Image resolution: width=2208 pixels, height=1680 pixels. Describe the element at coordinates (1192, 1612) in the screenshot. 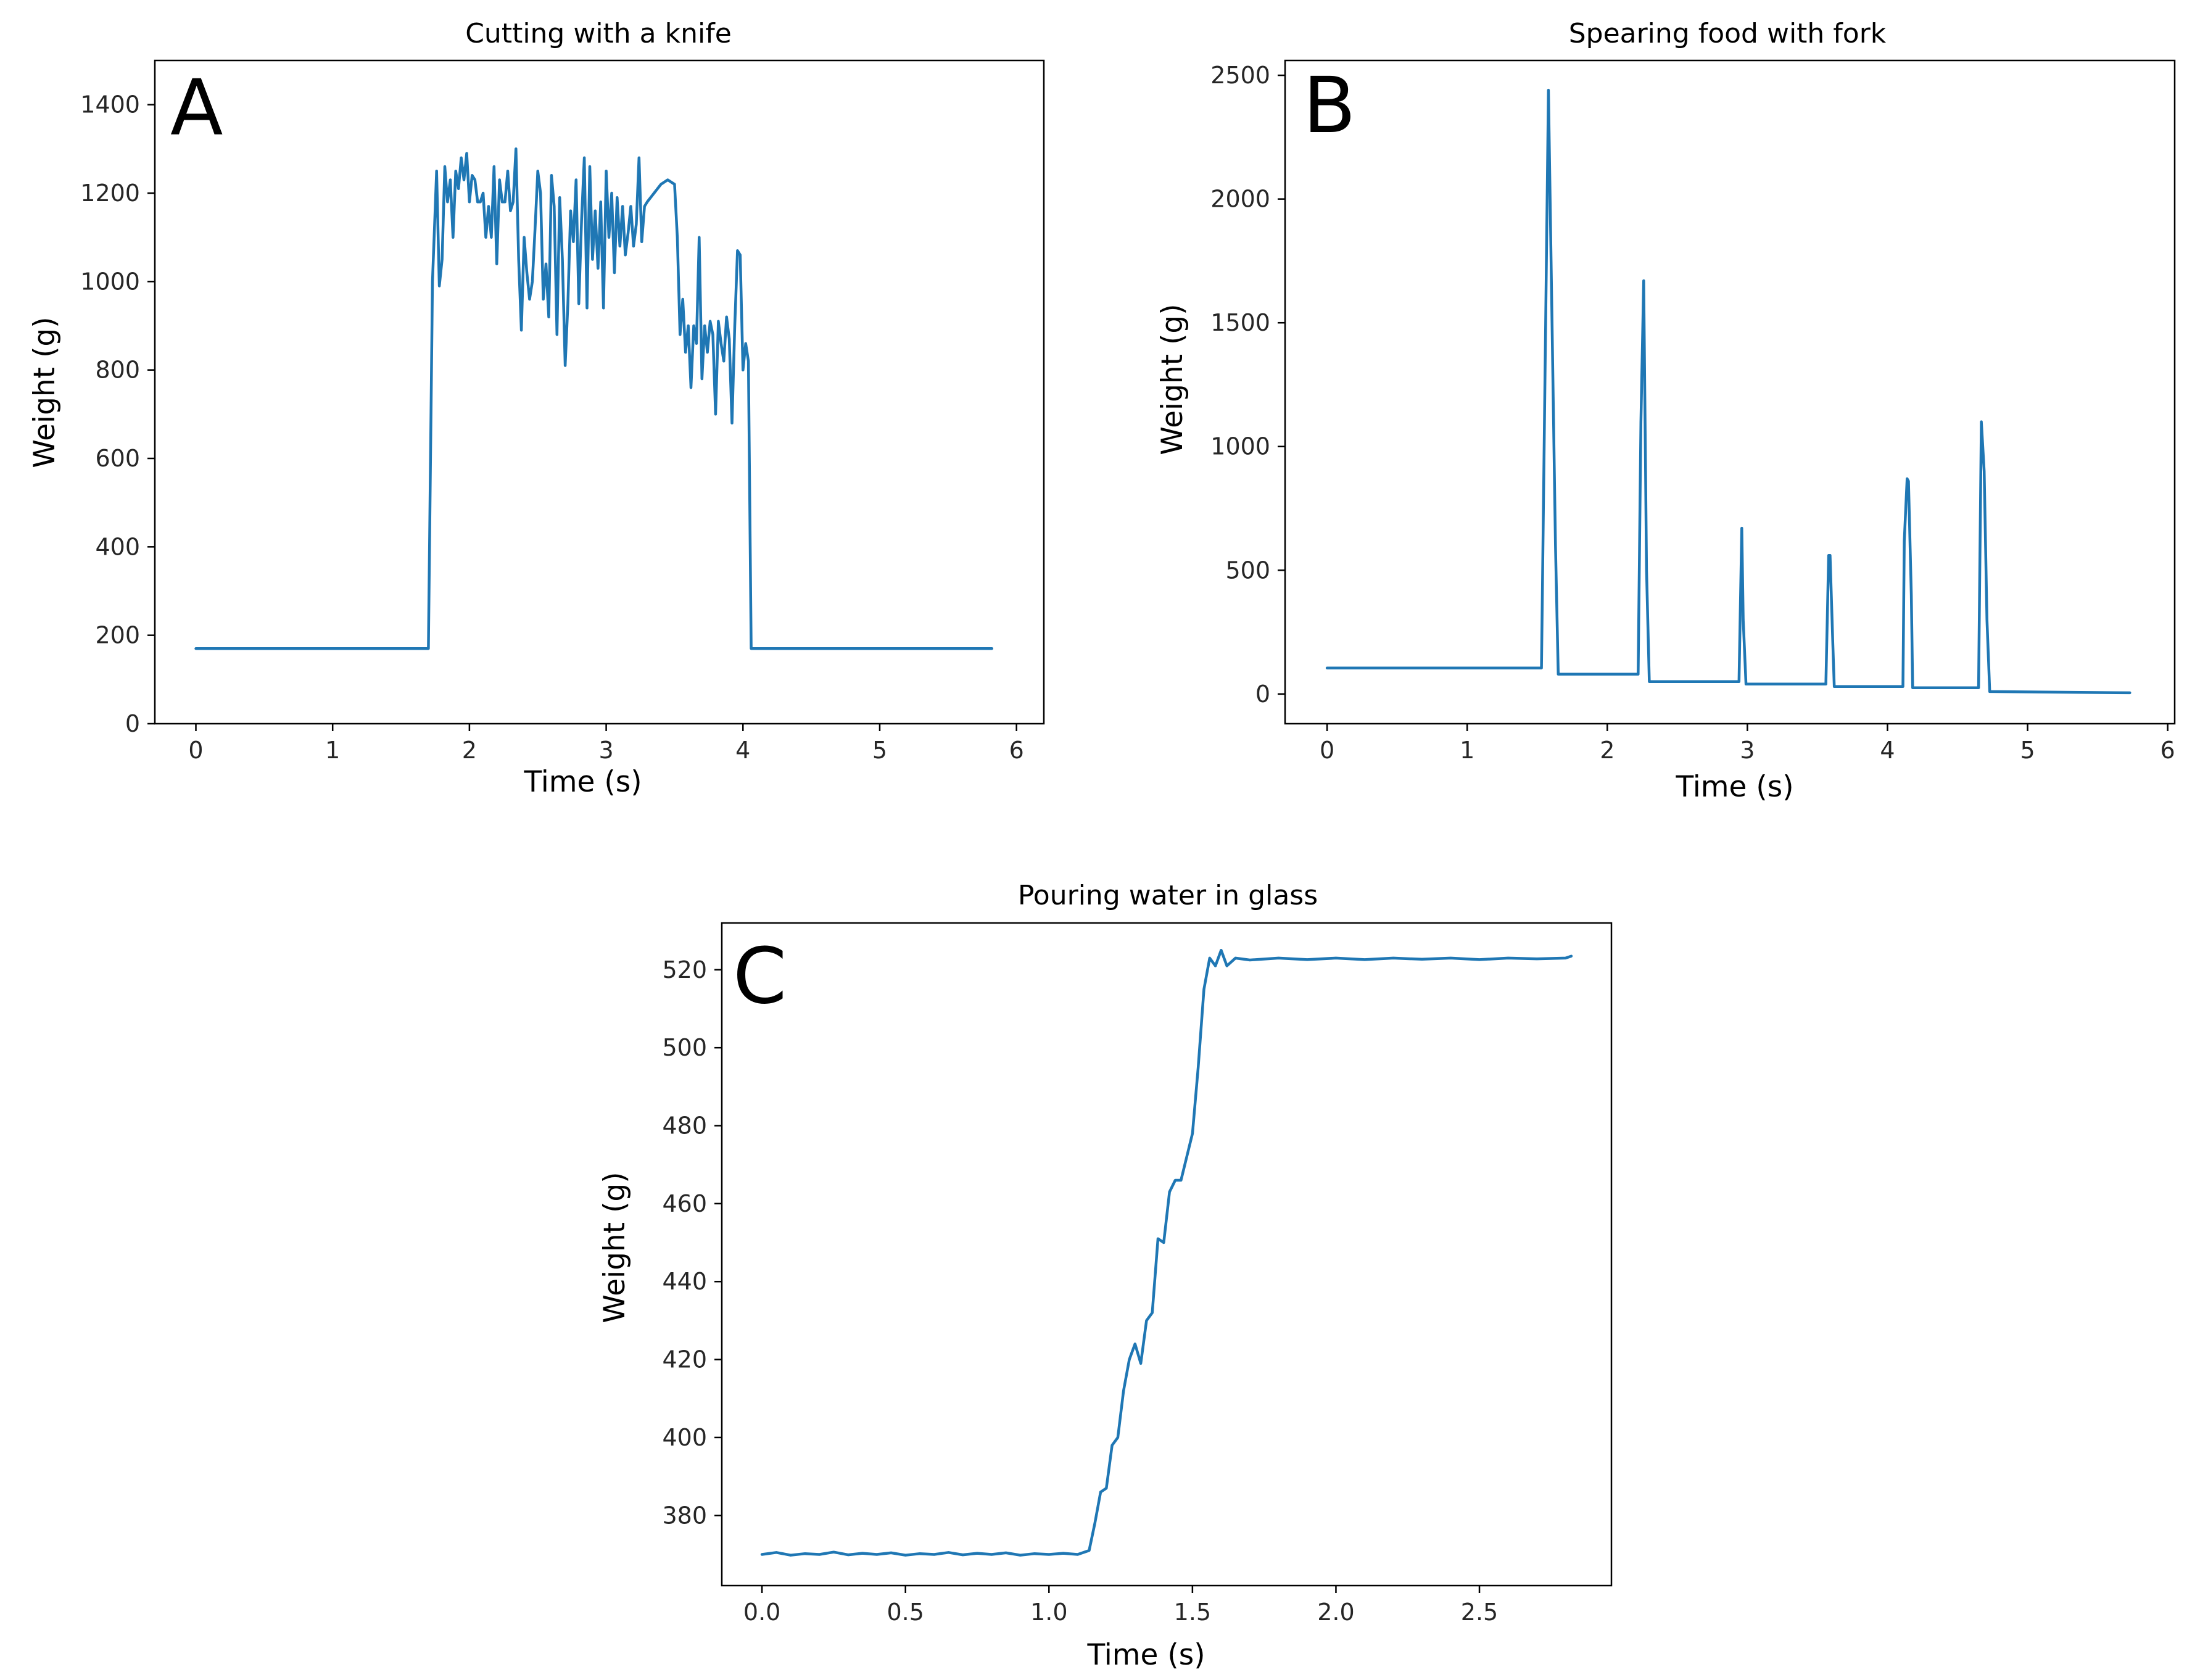

I see `x-tick-label: 1.5` at that location.